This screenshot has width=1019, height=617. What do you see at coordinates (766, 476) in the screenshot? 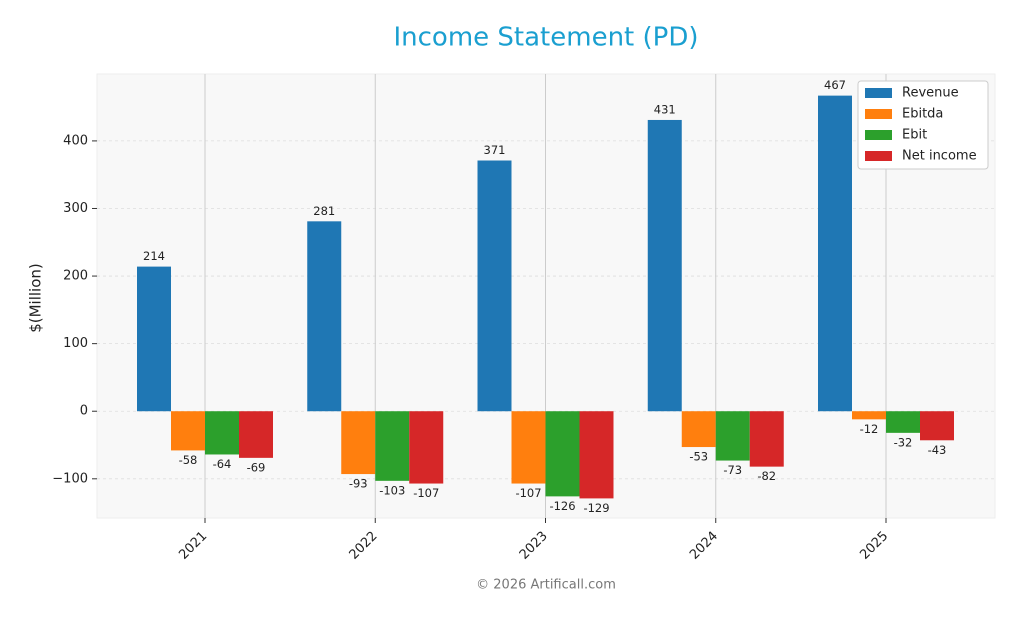
I see `data-label: -82` at bounding box center [766, 476].